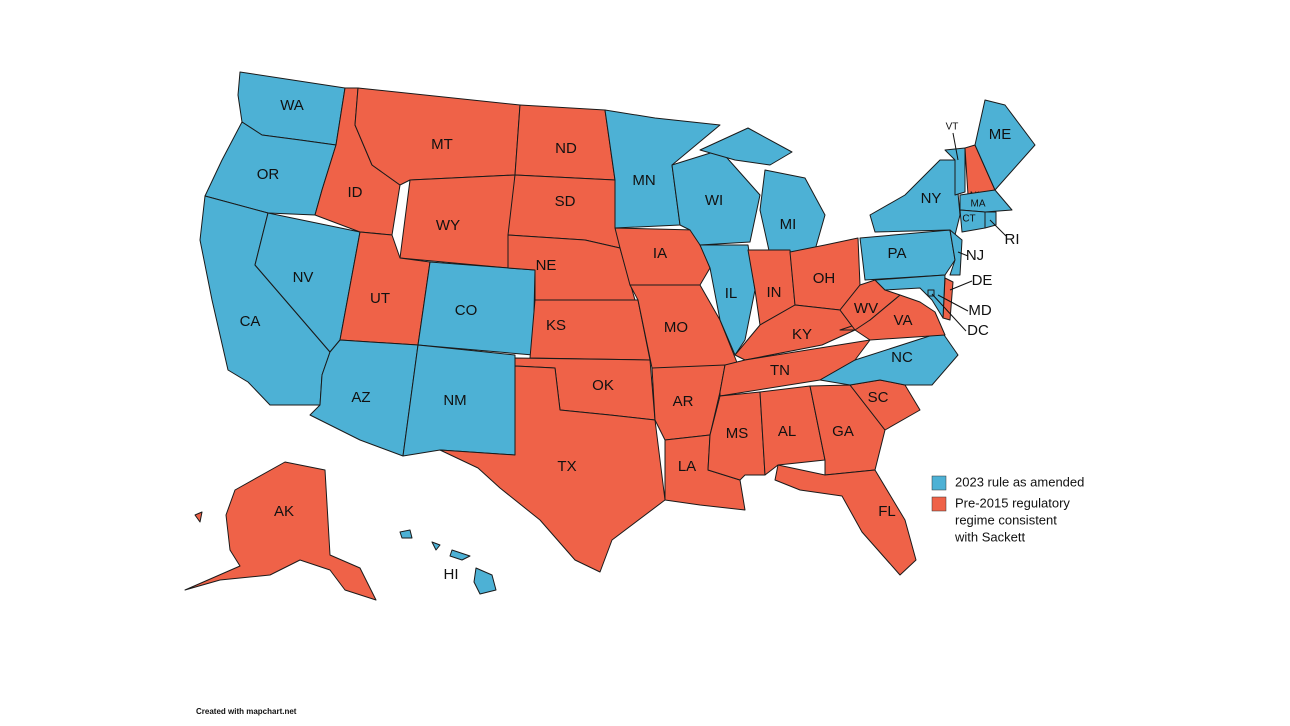 This screenshot has width=1290, height=726. What do you see at coordinates (897, 253) in the screenshot?
I see `state-label: PA` at bounding box center [897, 253].